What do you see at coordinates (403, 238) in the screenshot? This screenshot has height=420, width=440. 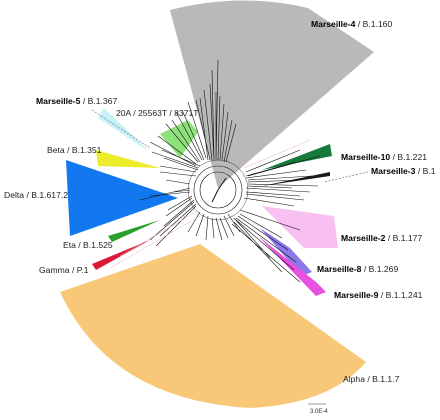 I see `label-marseille-2-lineage: / B.1.177` at bounding box center [403, 238].